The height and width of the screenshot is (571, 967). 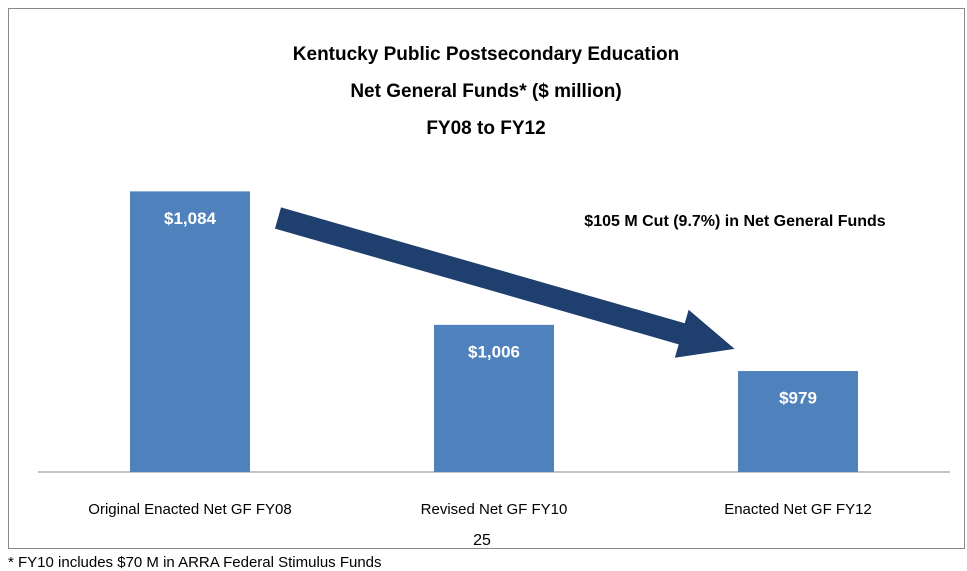 I want to click on trend-arrow, so click(x=504, y=282).